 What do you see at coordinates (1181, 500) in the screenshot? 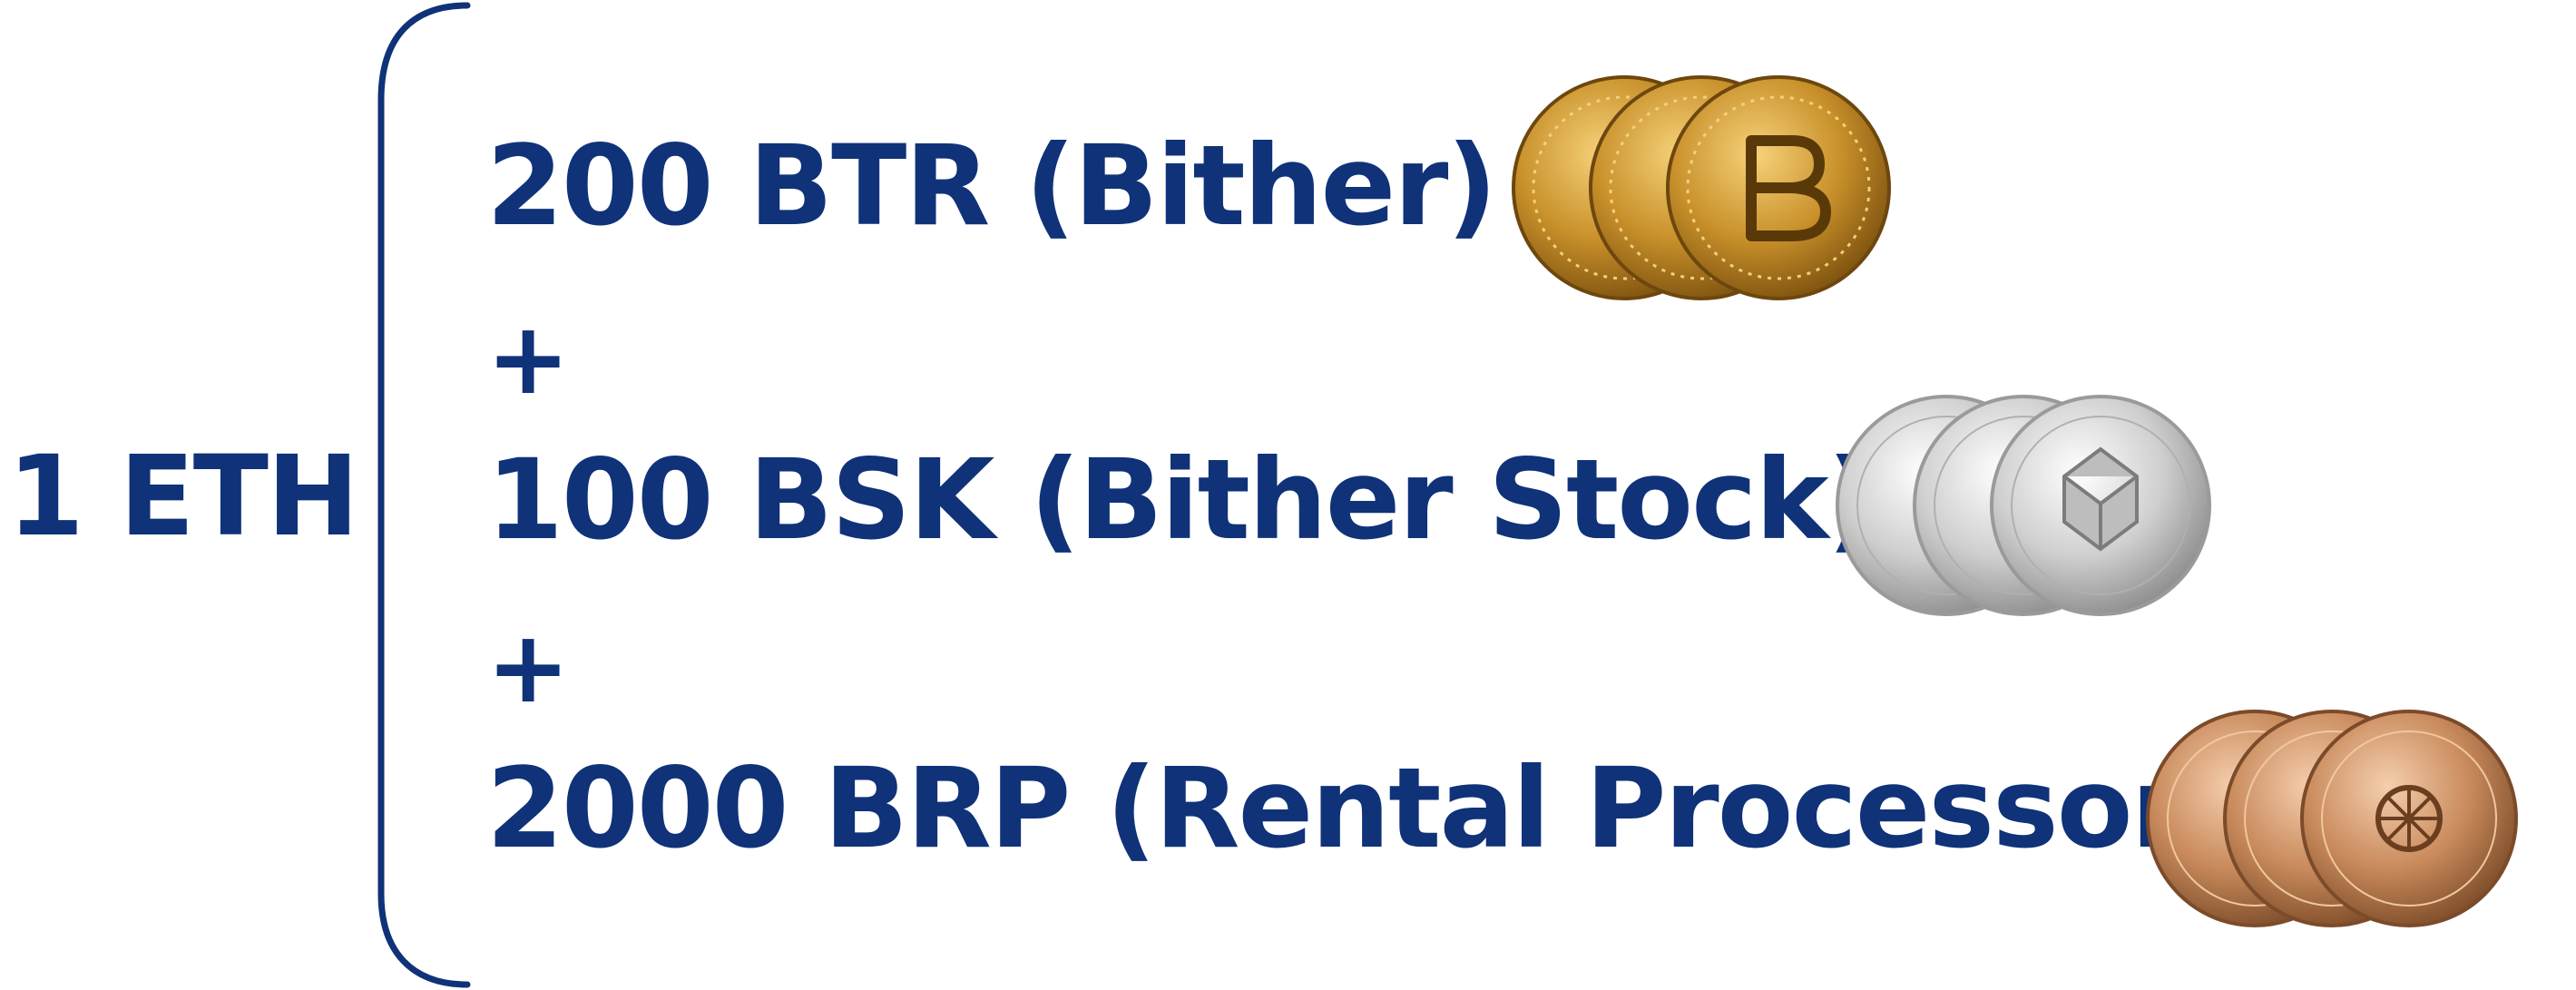
I see `row-bsk-text: 100 BSK (Bither Stock)` at bounding box center [1181, 500].